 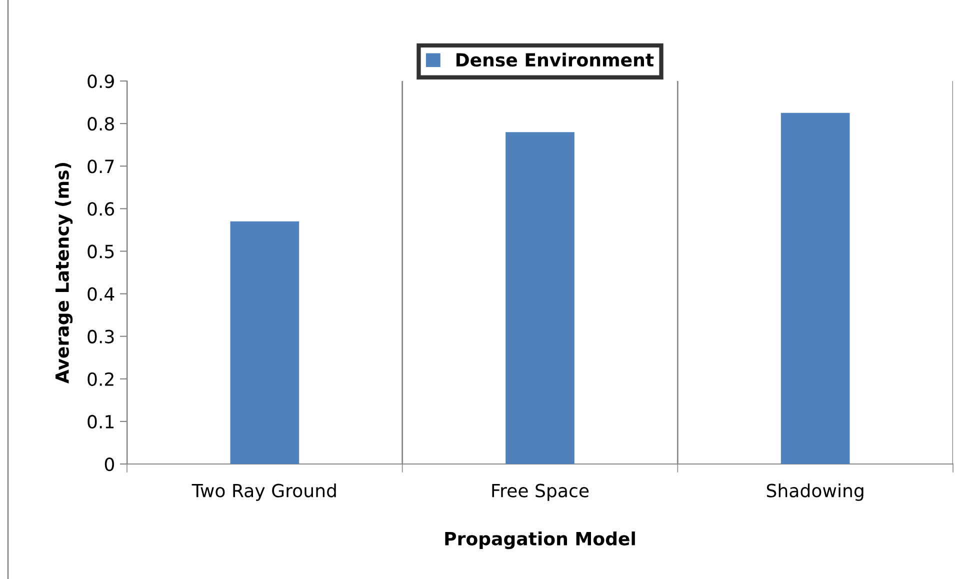 I want to click on legend-label: Dense Environment, so click(x=555, y=59).